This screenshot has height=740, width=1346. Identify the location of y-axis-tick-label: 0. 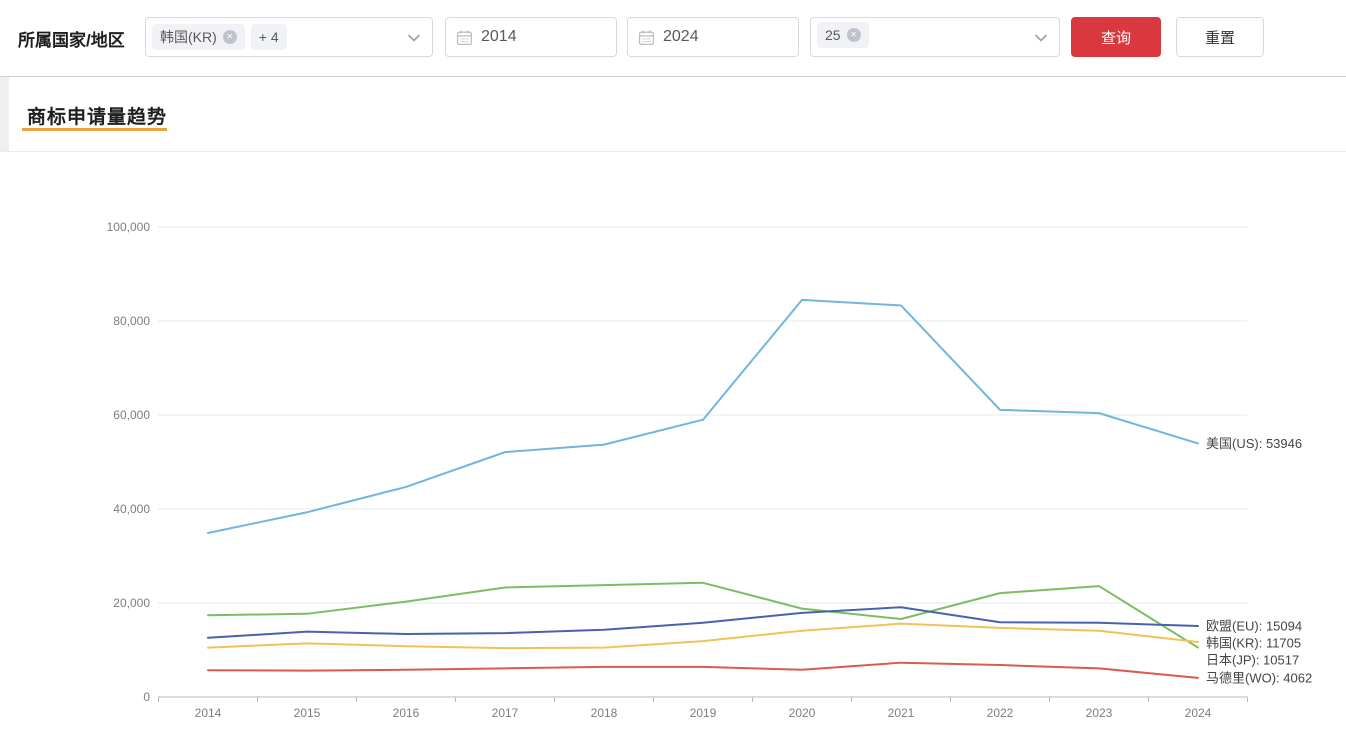
(146, 697).